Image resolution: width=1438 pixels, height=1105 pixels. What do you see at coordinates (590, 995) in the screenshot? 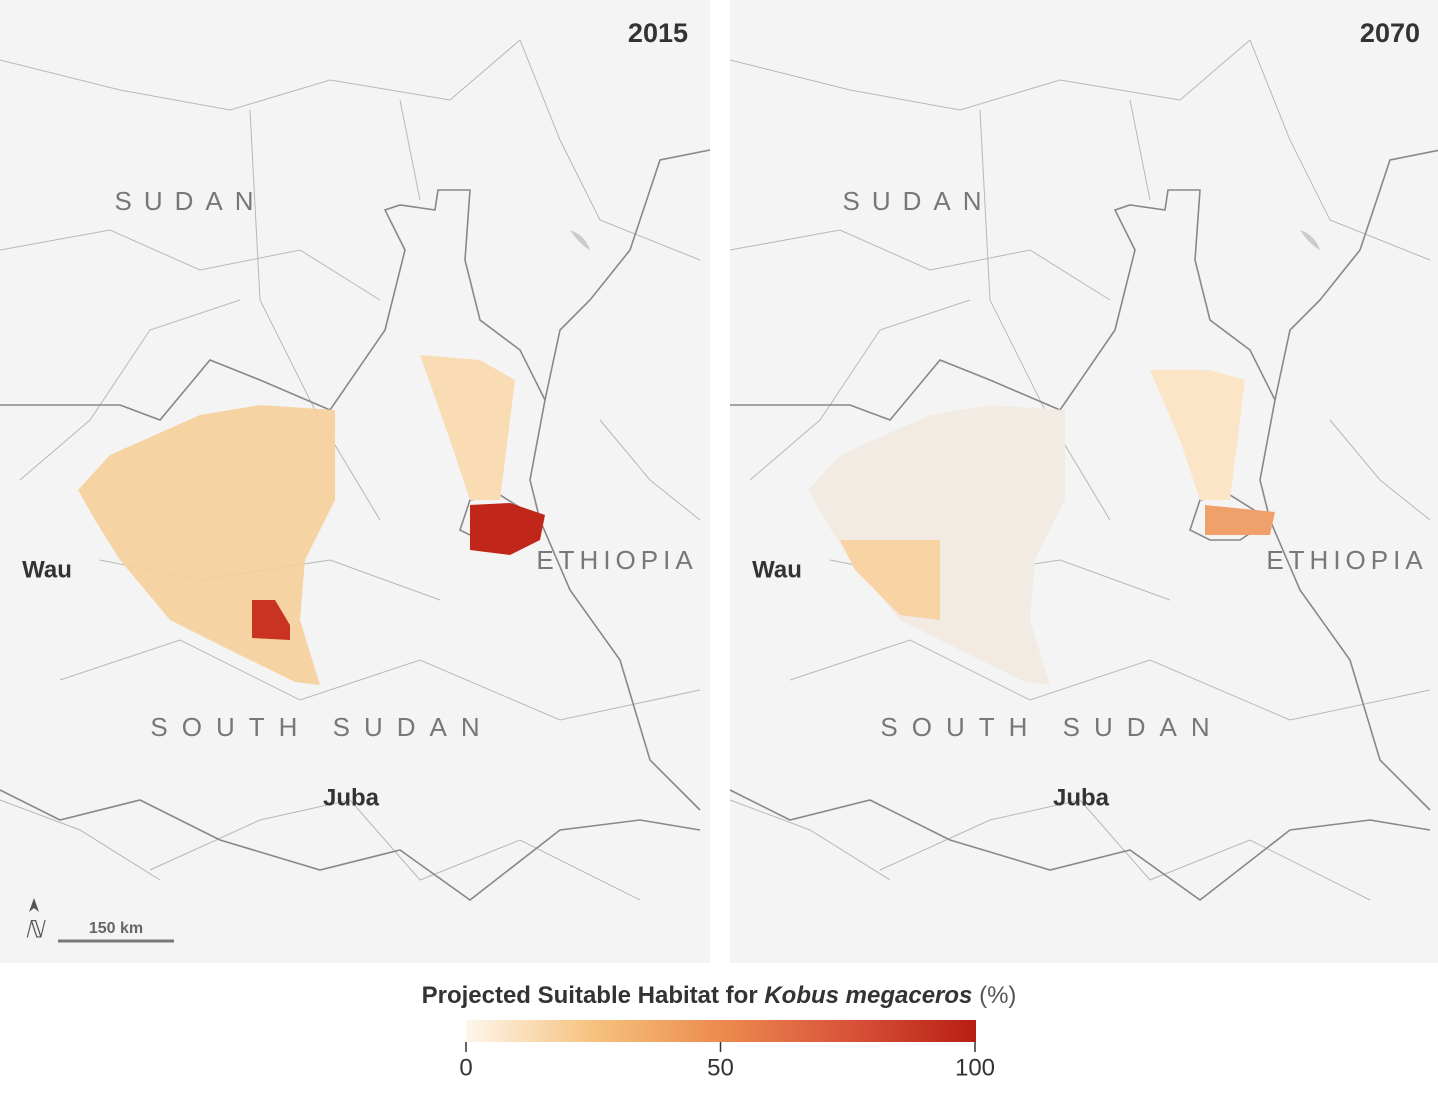
I see `legend-title-text: Projected Suitable Habitat for` at bounding box center [590, 995].